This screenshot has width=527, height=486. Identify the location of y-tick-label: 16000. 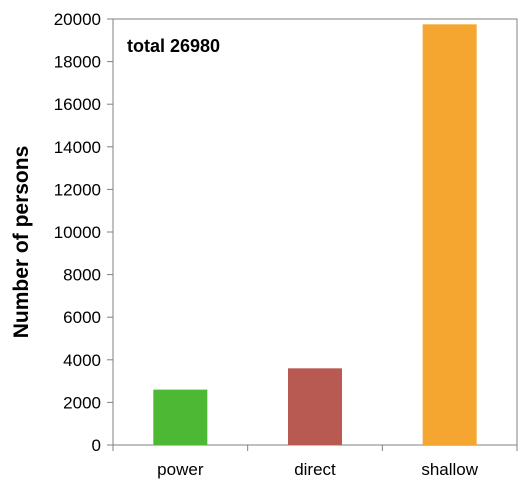
(77, 104).